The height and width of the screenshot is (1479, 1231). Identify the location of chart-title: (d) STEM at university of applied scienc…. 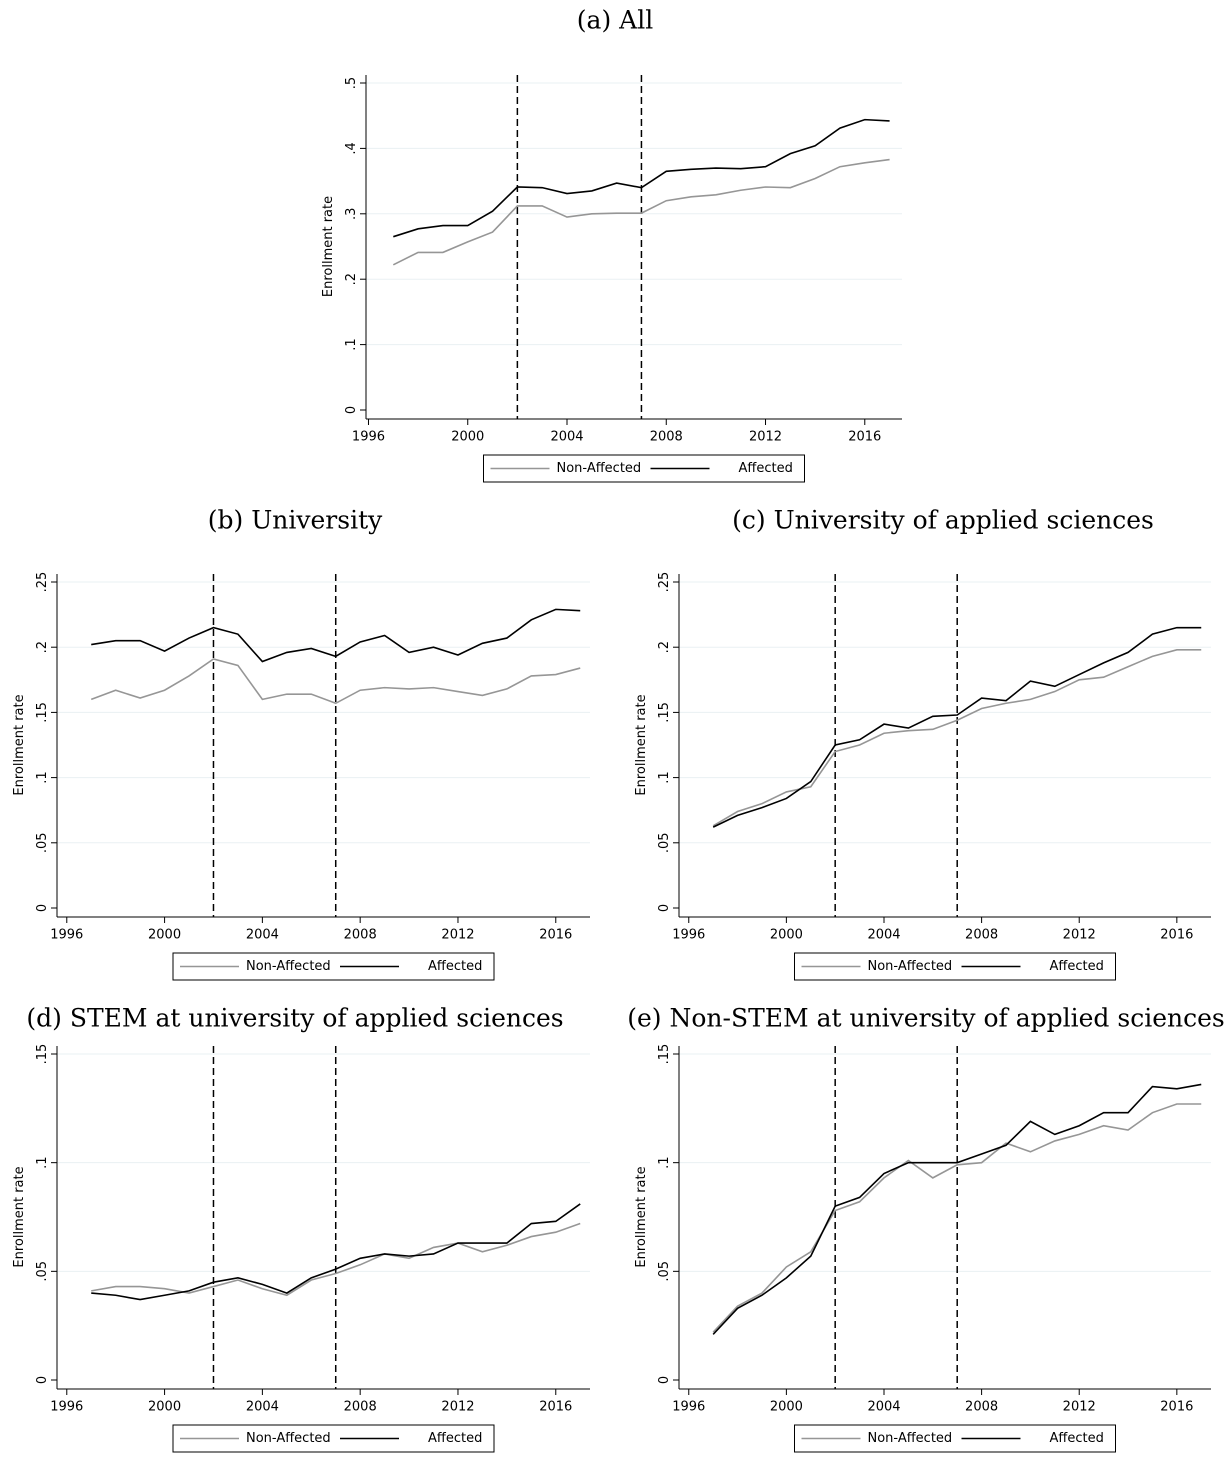
(294, 1018).